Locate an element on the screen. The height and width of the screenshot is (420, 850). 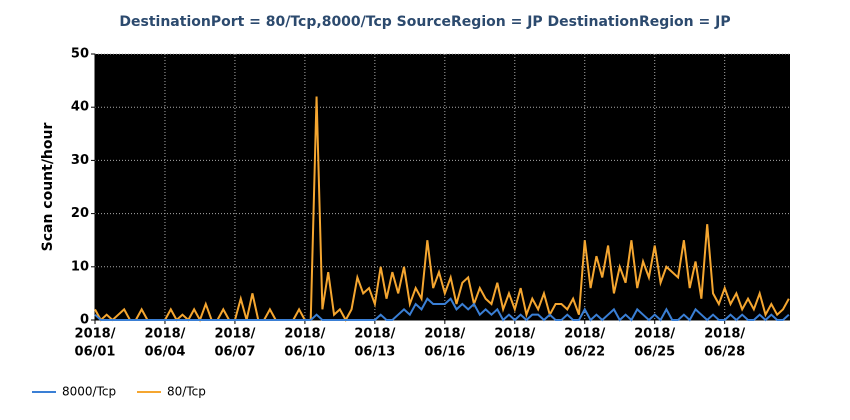
legend-label: 80/Tcp is located at coordinates (186, 392).